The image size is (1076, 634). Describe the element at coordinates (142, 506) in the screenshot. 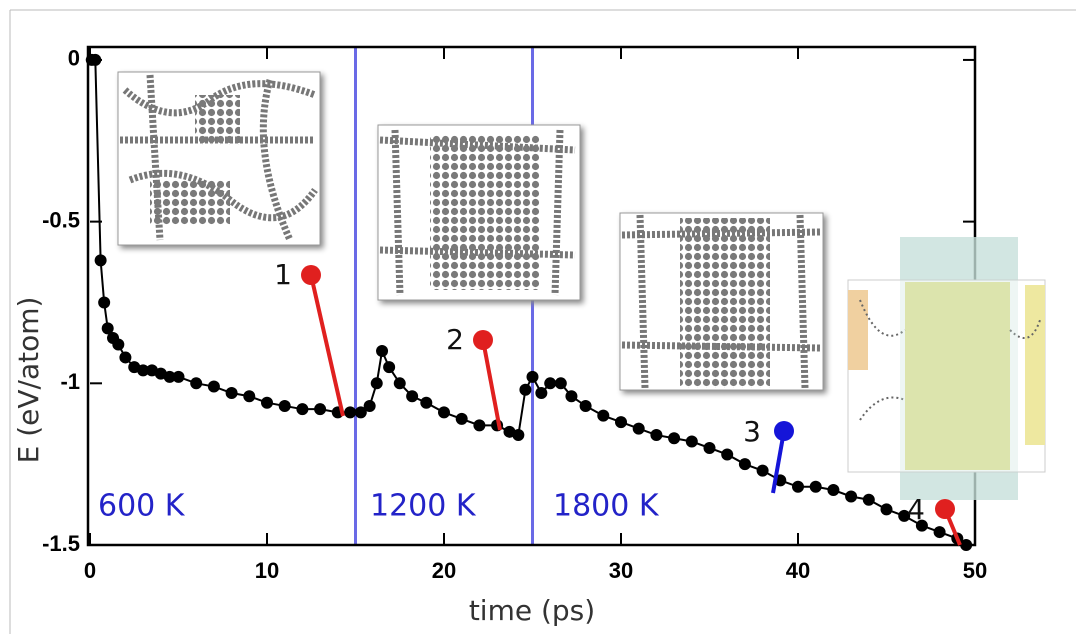

I see `region-label: 600 K` at that location.